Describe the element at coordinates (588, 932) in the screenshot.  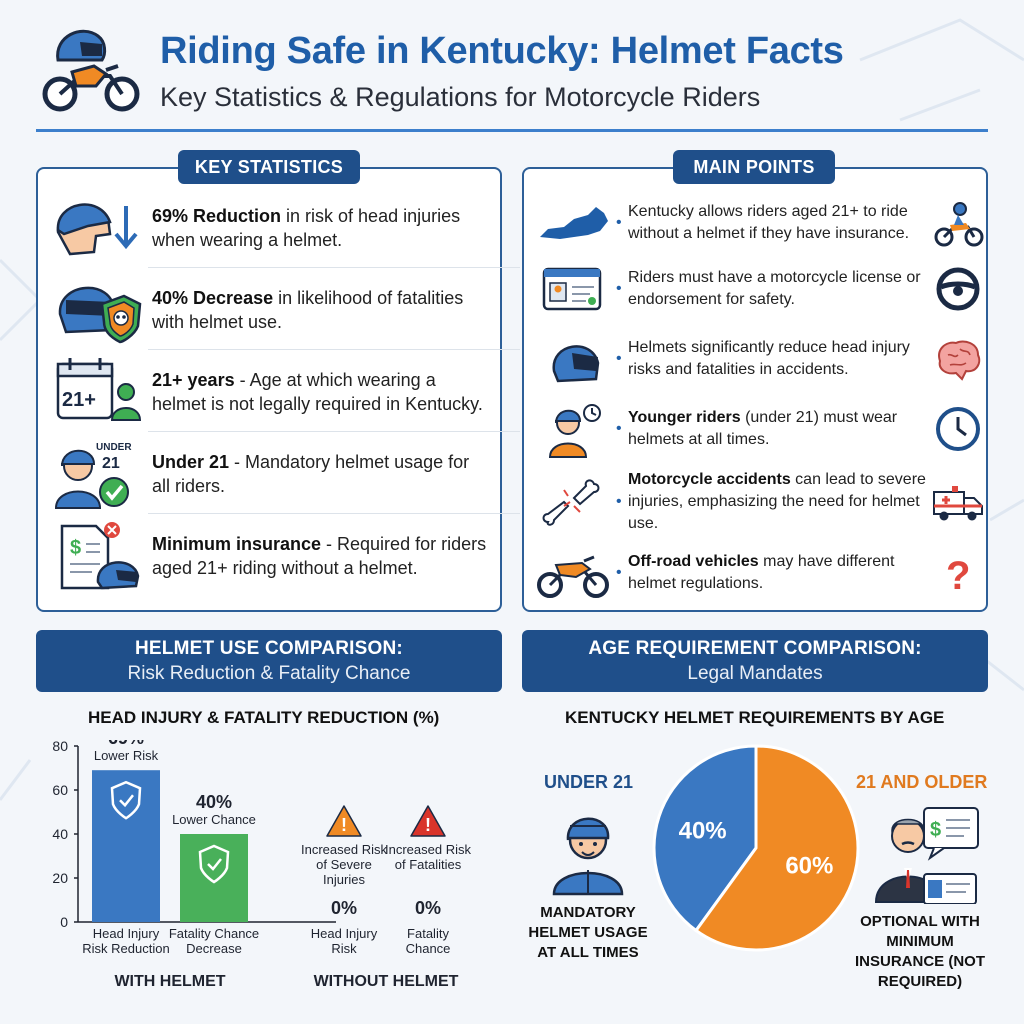
I see `under-21-description: MANDATORY HELMET USAGE AT ALL TIMES` at that location.